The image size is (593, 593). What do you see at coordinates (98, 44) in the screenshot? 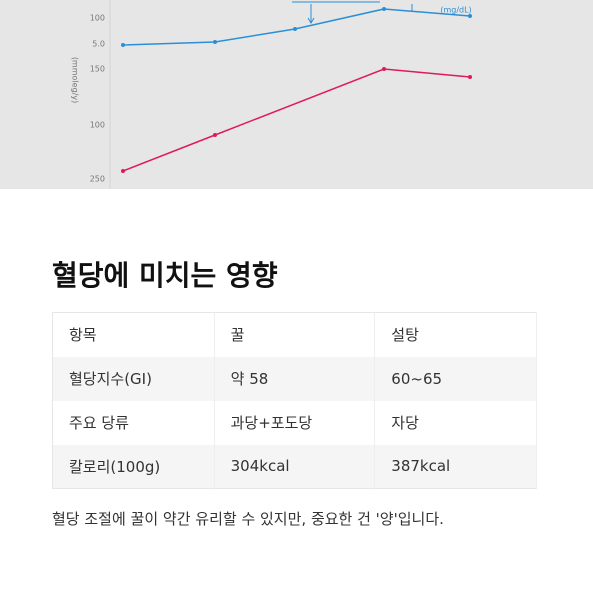
I see `y-tick-label: 5.0` at bounding box center [98, 44].